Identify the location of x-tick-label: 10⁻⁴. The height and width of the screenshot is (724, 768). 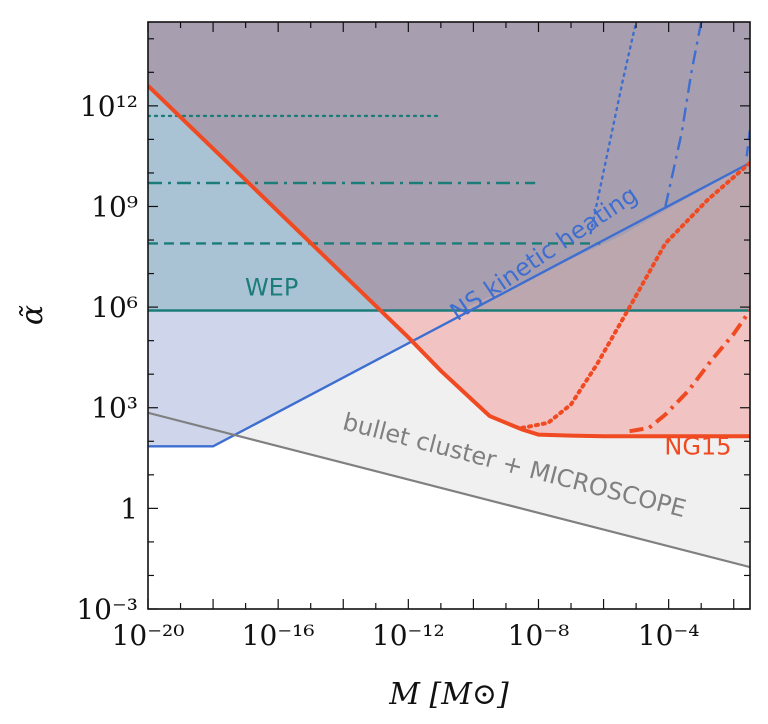
(669, 635).